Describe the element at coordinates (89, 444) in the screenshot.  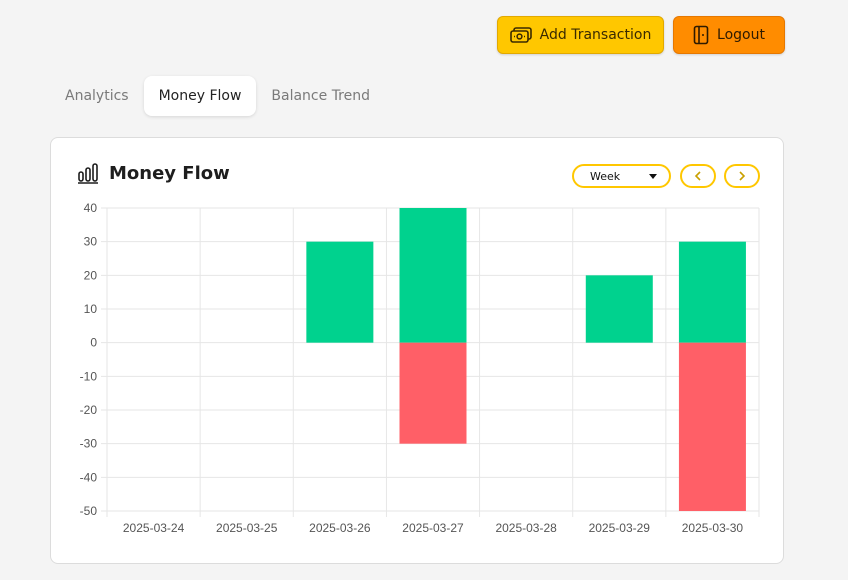
I see `y-tick-label: -30` at that location.